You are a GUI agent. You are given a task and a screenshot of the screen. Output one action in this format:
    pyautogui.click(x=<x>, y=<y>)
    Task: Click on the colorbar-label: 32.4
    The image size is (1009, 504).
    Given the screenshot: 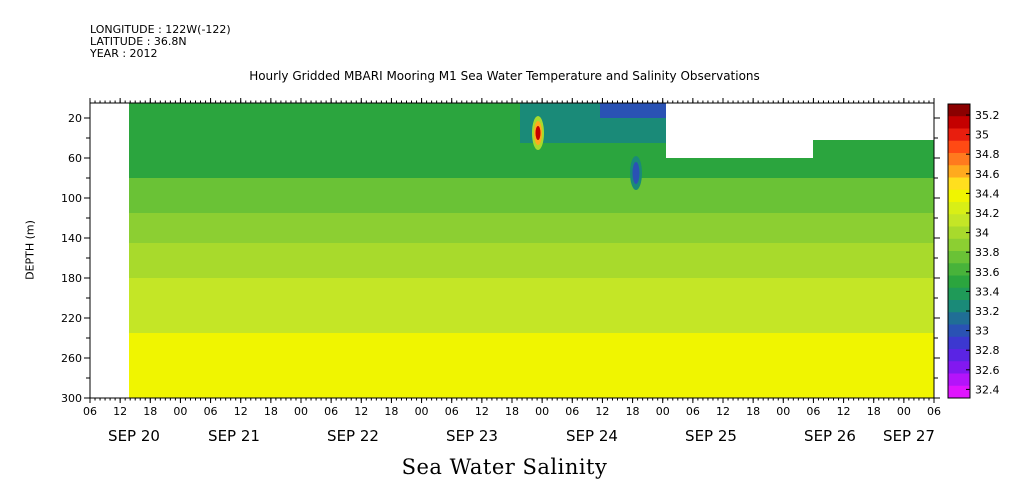 What is the action you would take?
    pyautogui.click(x=987, y=389)
    